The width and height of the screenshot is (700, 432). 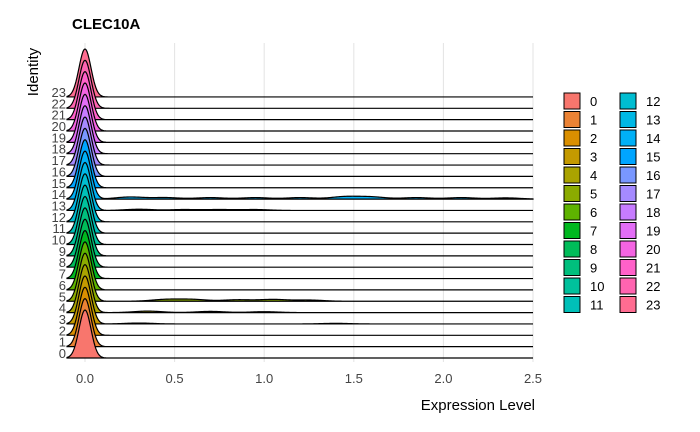 I want to click on x-tick-label: 1.0, so click(x=264, y=378).